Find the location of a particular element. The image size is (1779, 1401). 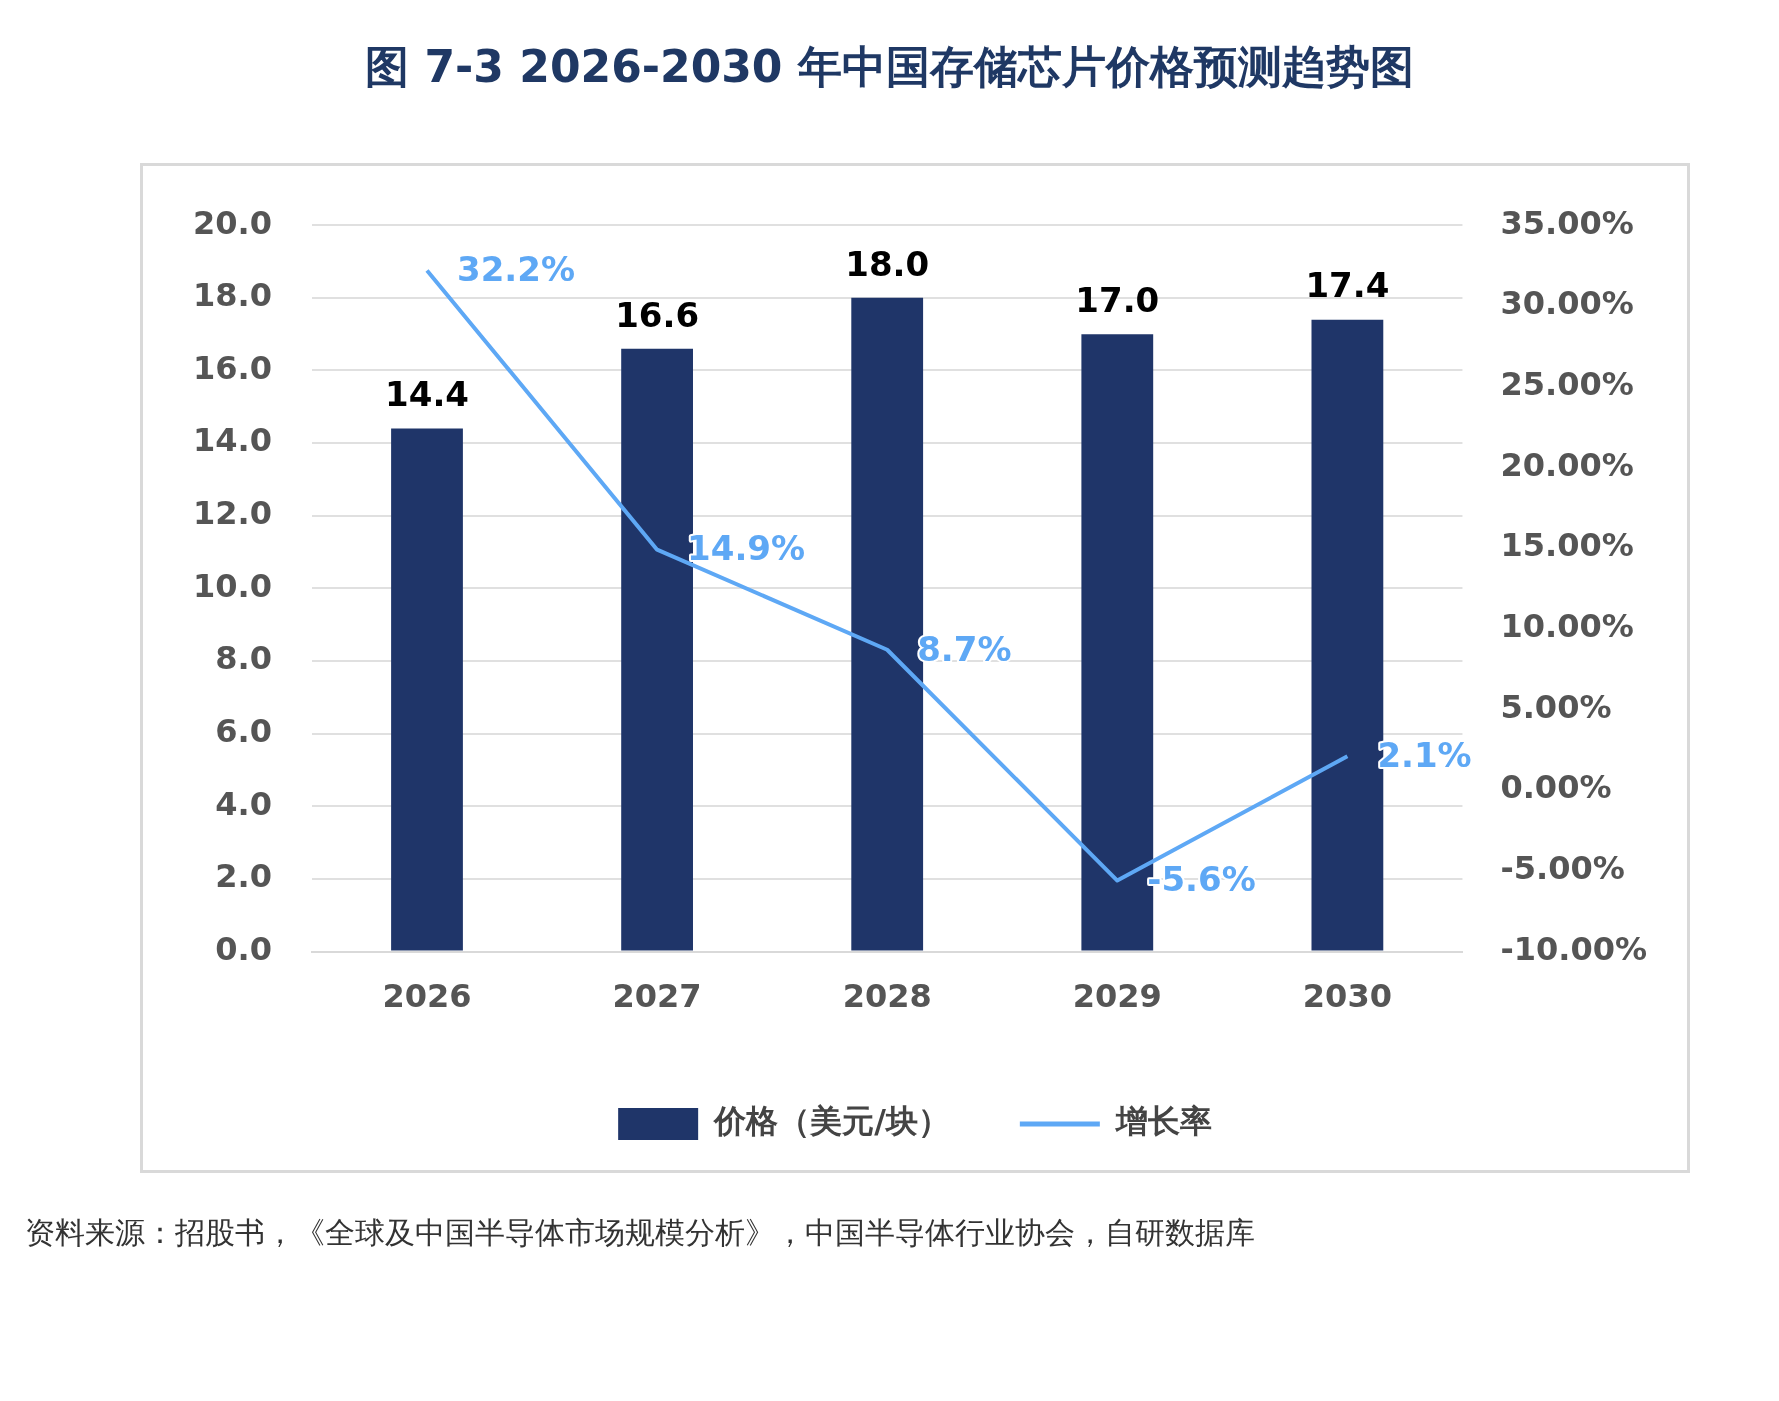

y-tick-label: 10.0 is located at coordinates (232, 585).